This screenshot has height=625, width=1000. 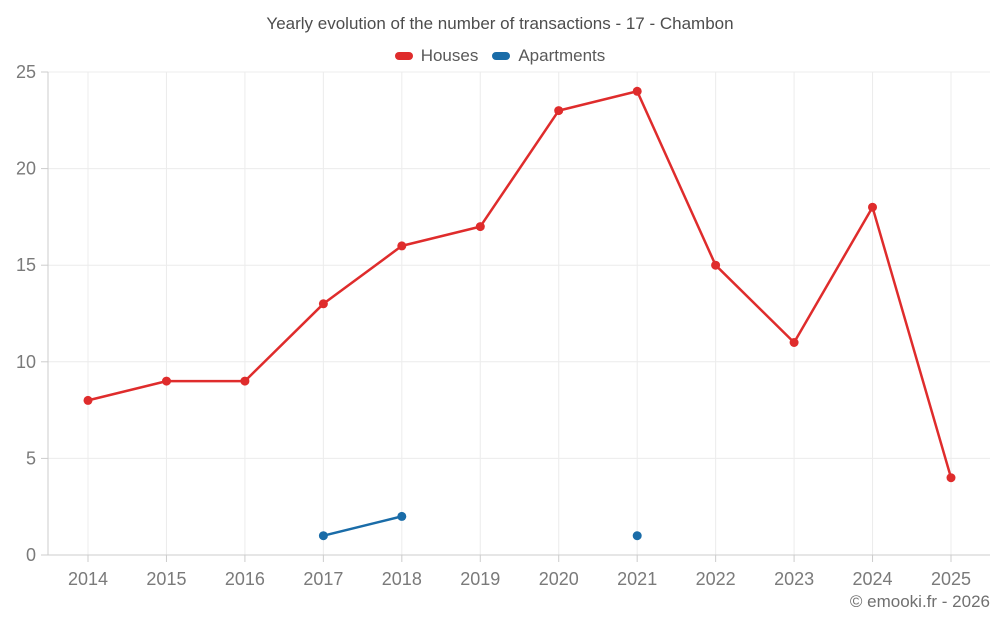 I want to click on apartments-swatch-icon, so click(x=501, y=56).